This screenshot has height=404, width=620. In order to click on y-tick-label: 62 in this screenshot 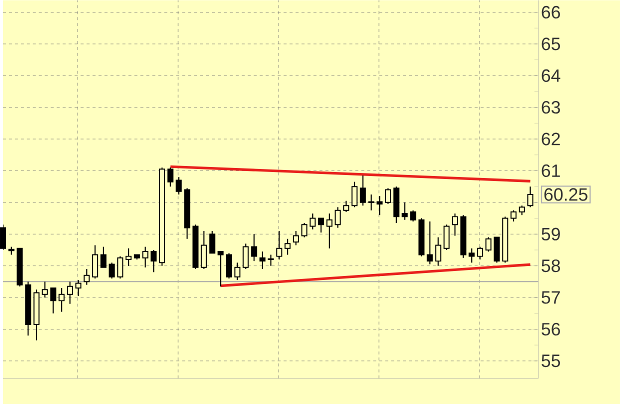, I will do `click(551, 139)`.